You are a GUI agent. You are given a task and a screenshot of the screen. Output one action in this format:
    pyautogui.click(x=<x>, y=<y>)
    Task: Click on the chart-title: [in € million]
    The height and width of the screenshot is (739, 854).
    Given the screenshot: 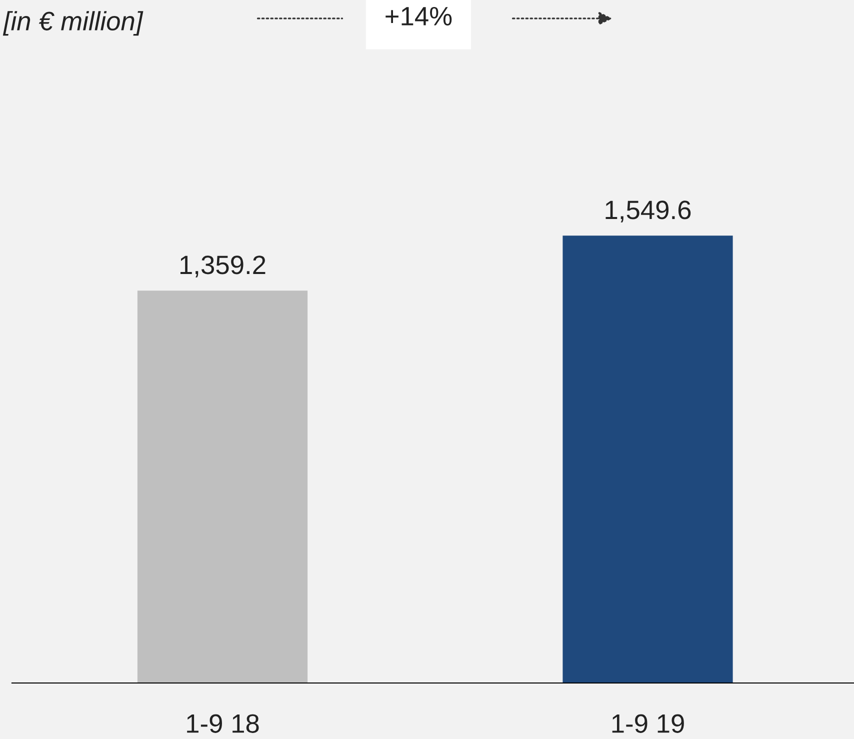 What is the action you would take?
    pyautogui.click(x=73, y=23)
    